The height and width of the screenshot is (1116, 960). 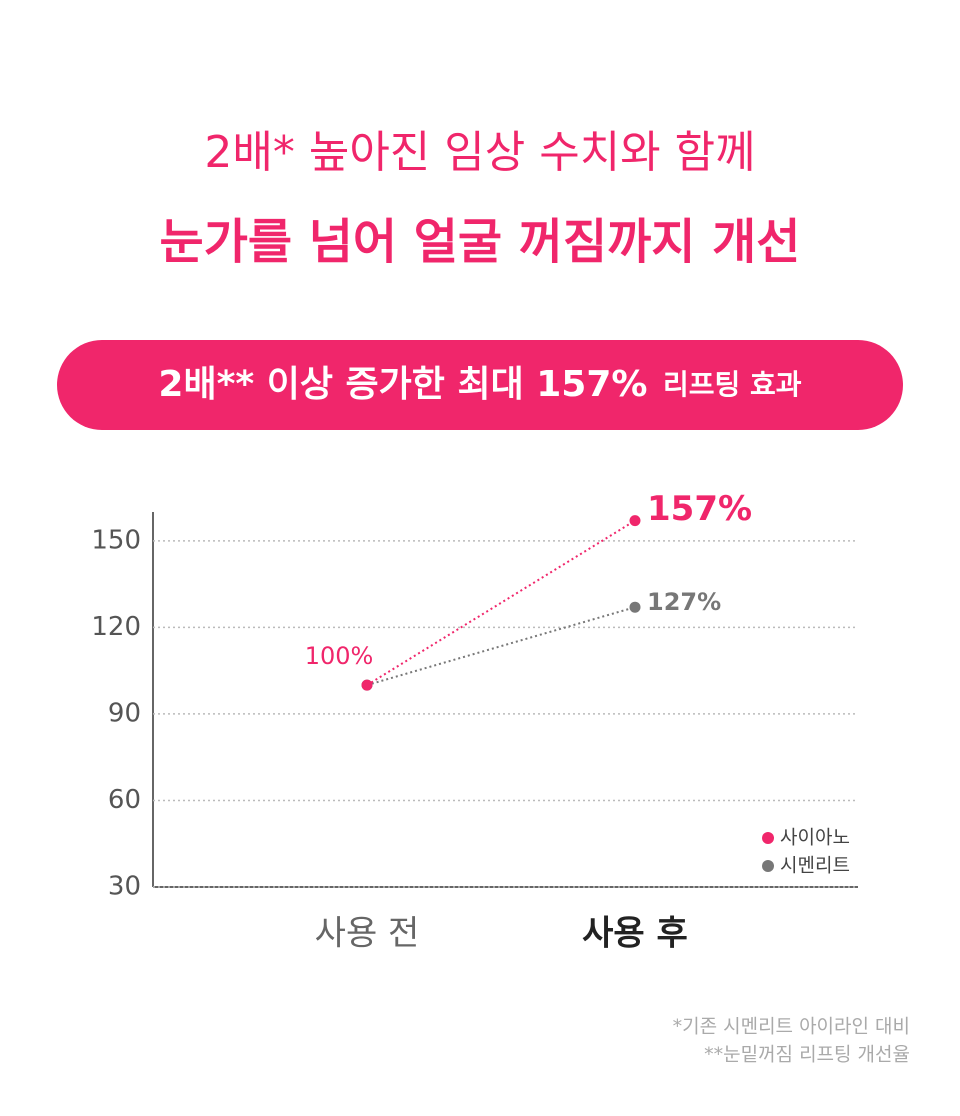 I want to click on y-tick-label: 150, so click(x=116, y=540).